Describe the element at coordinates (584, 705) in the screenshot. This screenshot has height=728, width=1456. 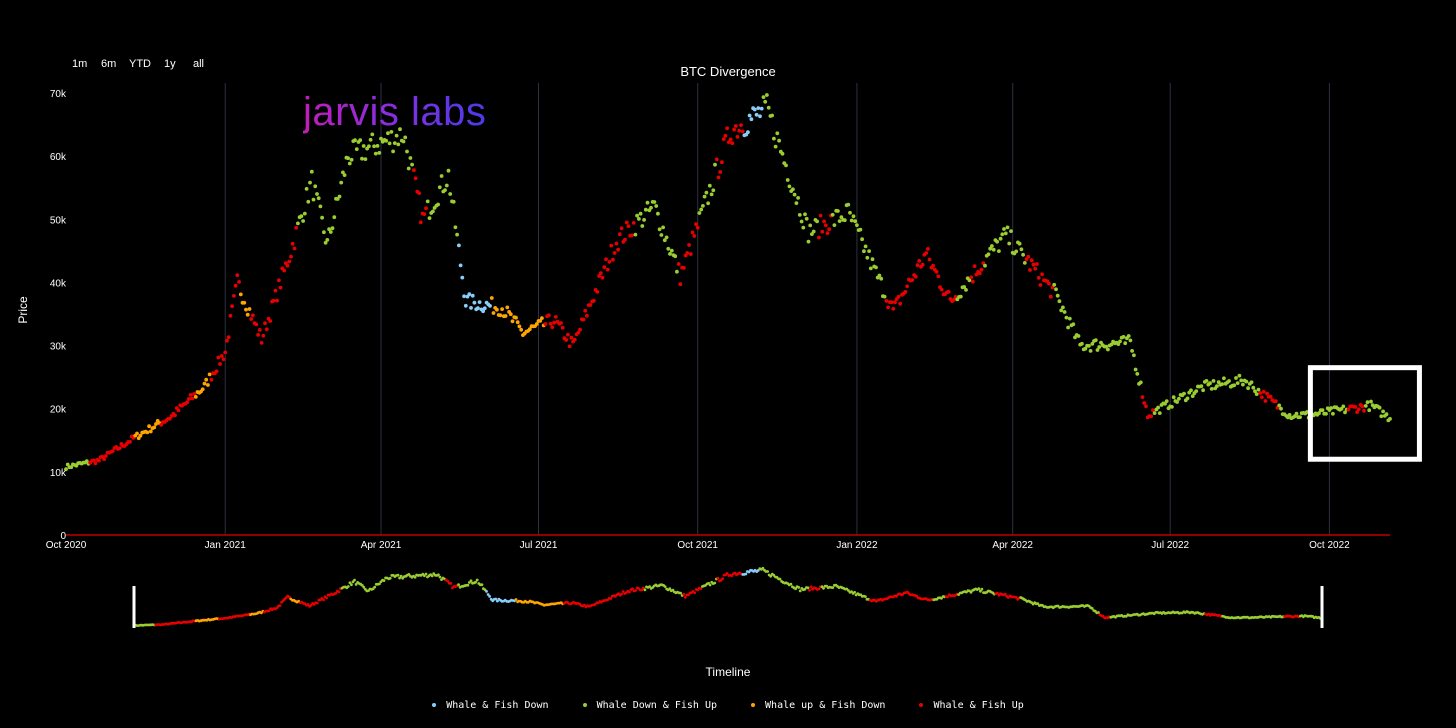
I see `legend-marker` at that location.